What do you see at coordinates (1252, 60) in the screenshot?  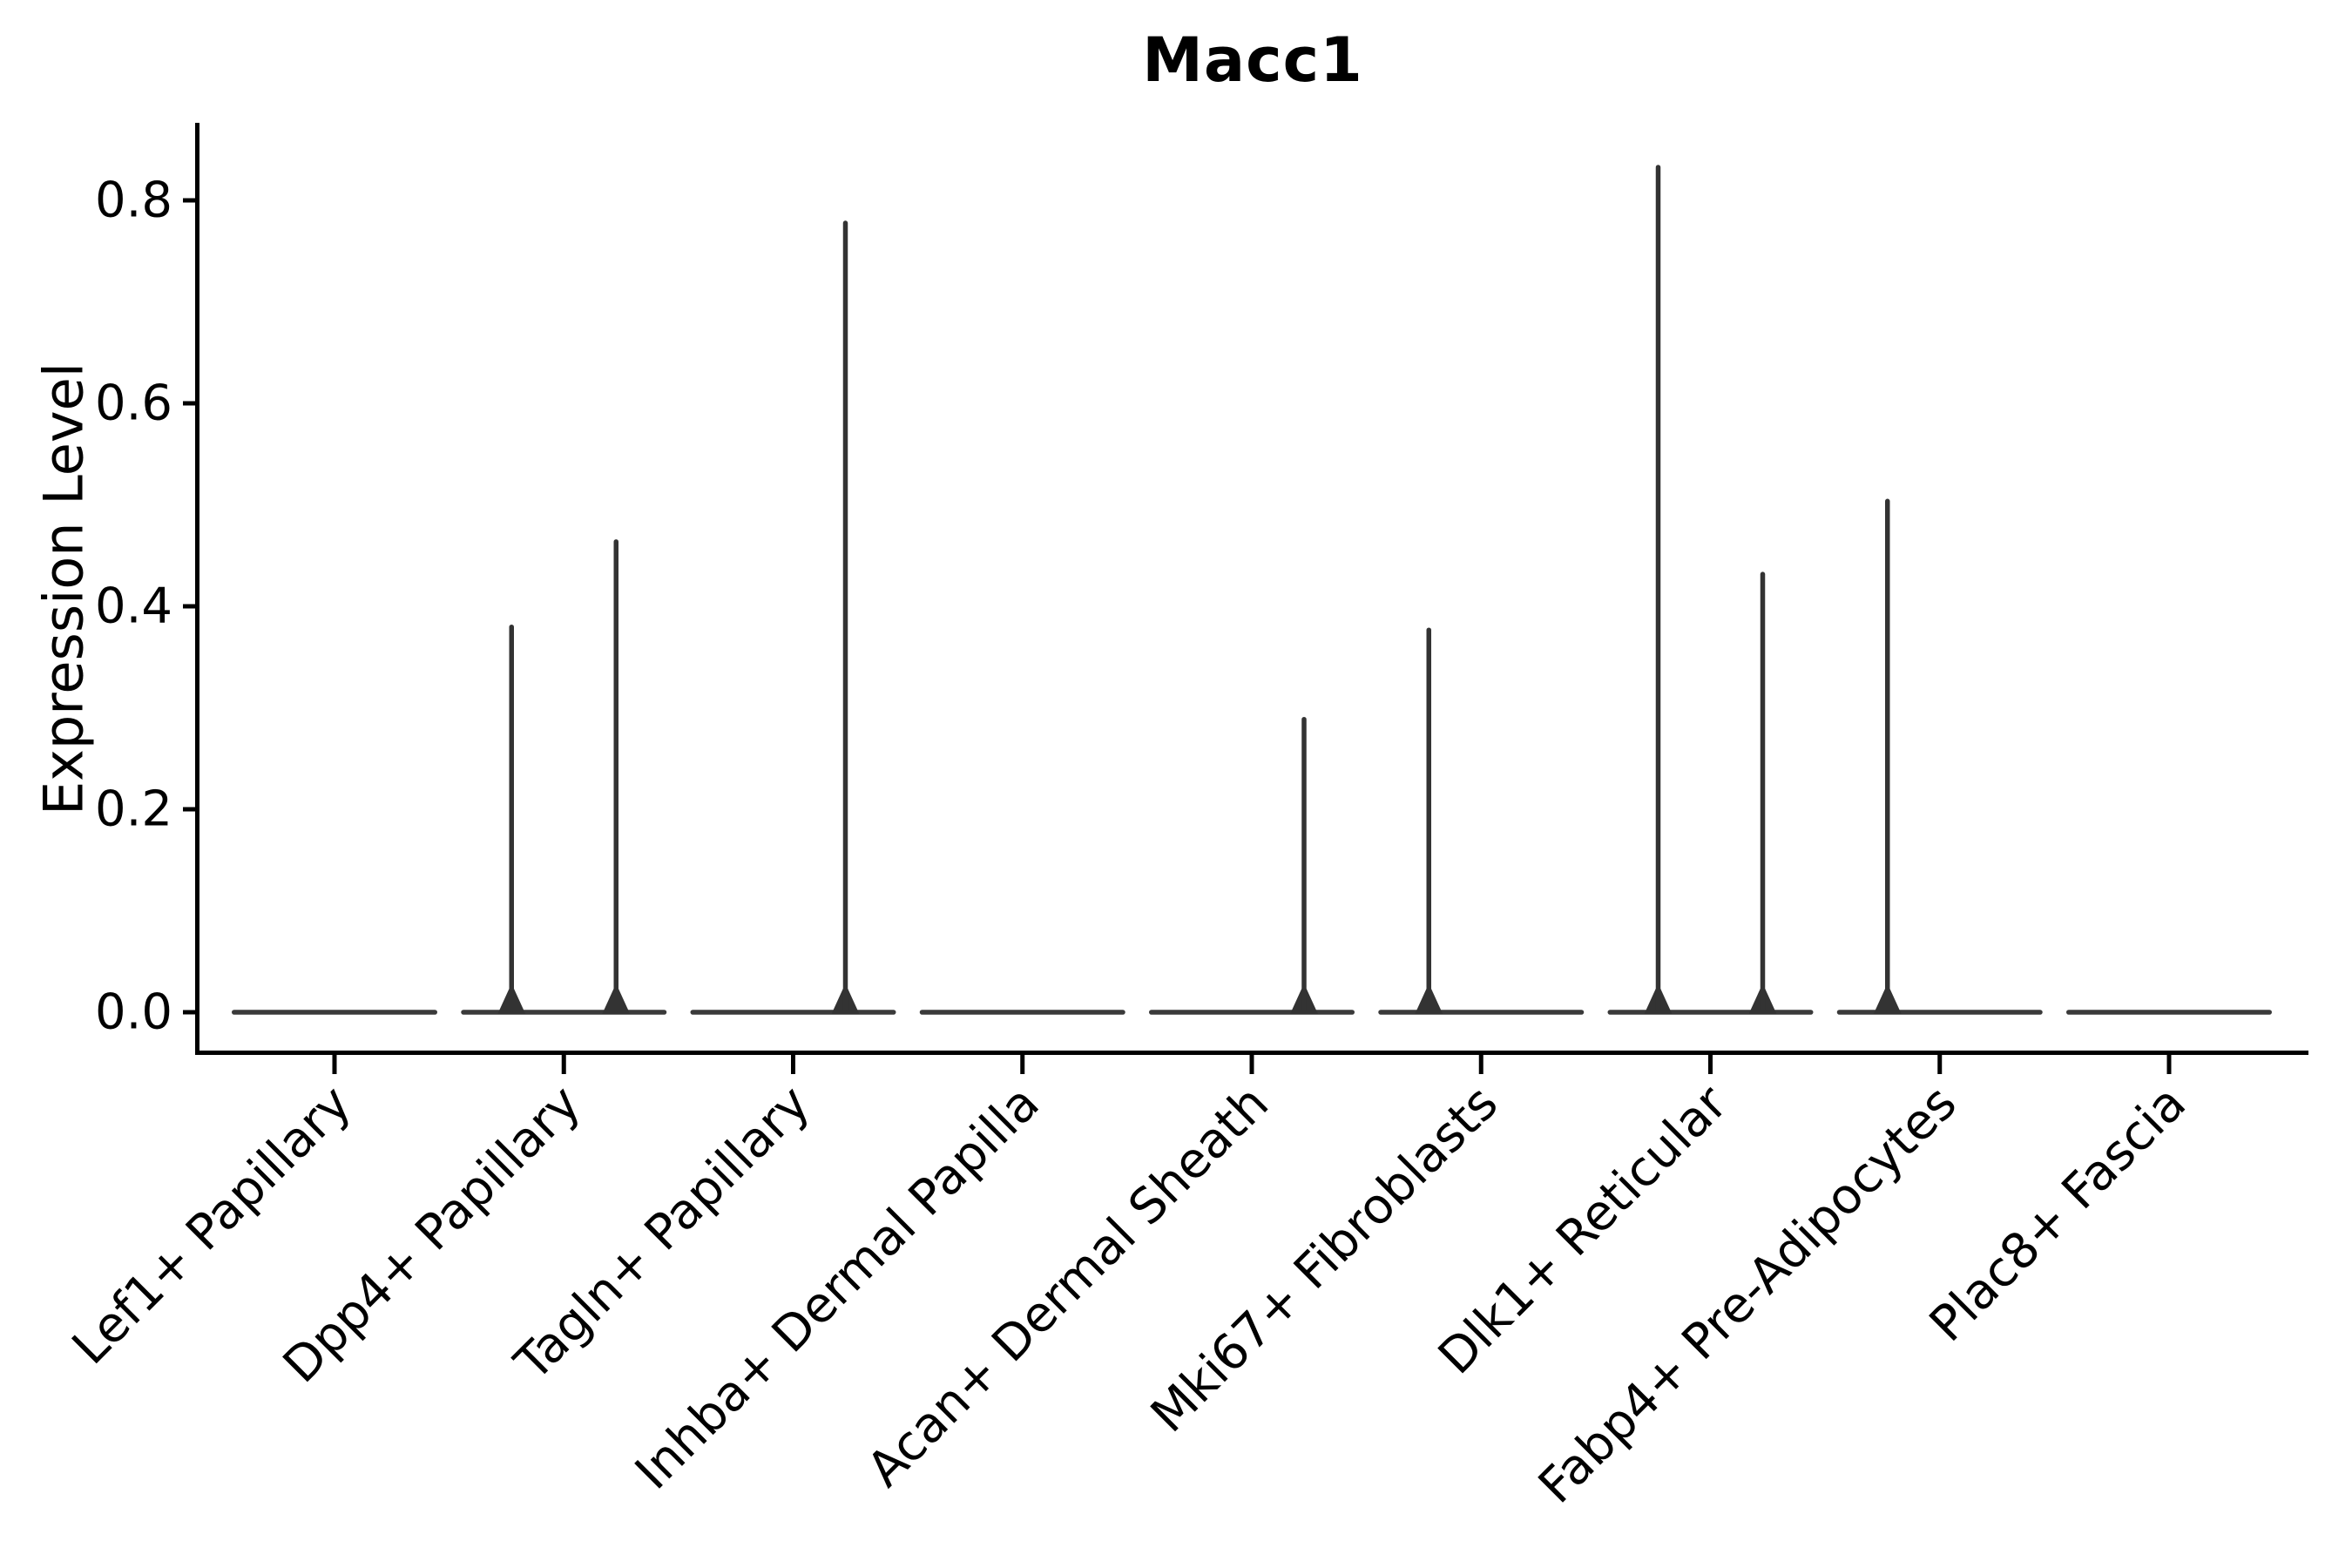 I see `chart-title: Macc1` at bounding box center [1252, 60].